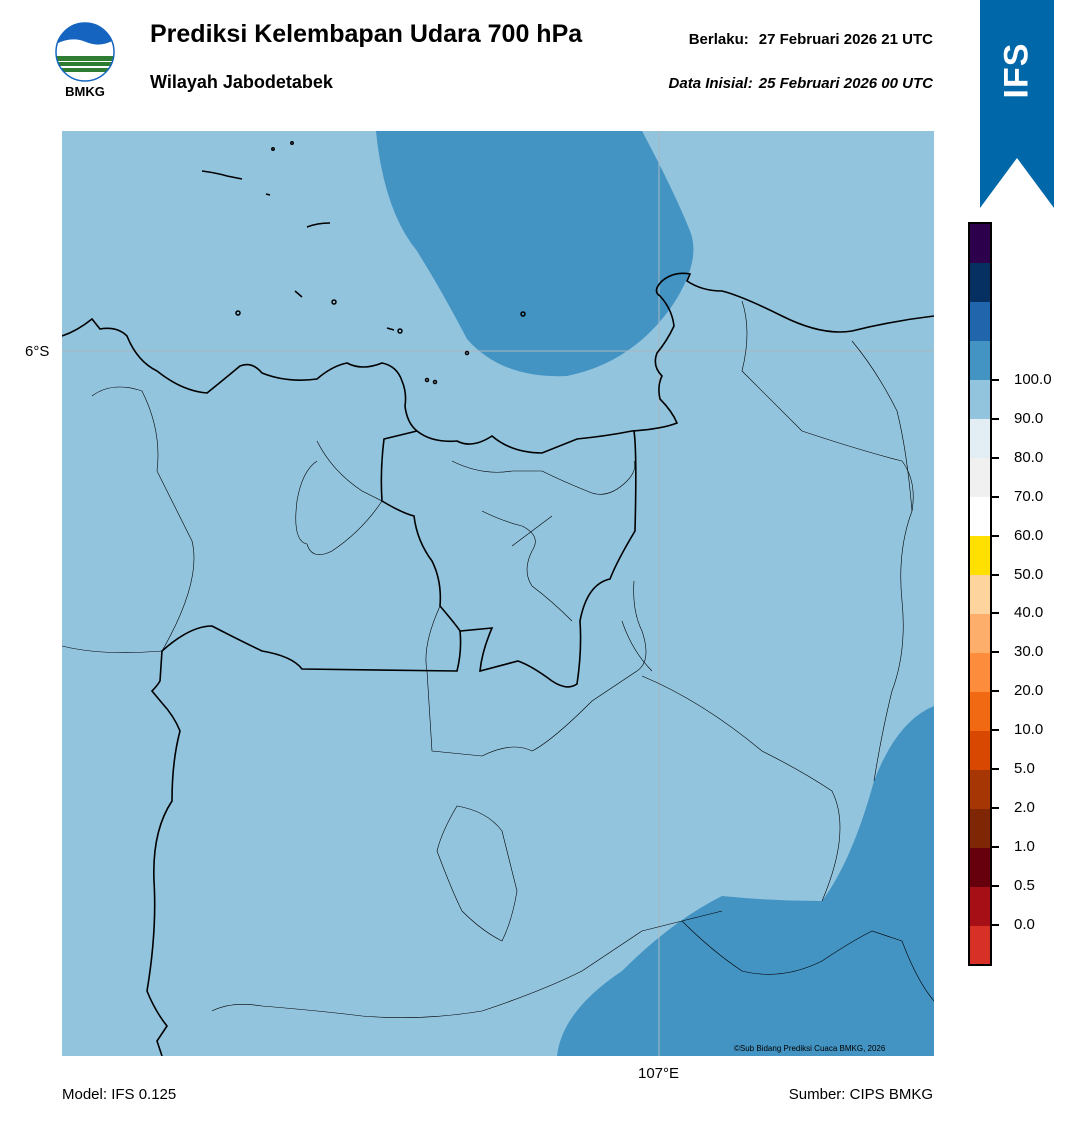 Image resolution: width=1081 pixels, height=1128 pixels. Describe the element at coordinates (860, 1094) in the screenshot. I see `source-label: Sumber: CIPS BMKG` at that location.